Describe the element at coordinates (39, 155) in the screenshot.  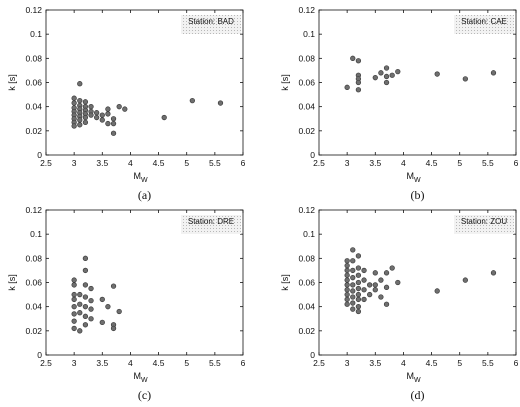
I see `chart-0-ytick-label: 0` at that location.